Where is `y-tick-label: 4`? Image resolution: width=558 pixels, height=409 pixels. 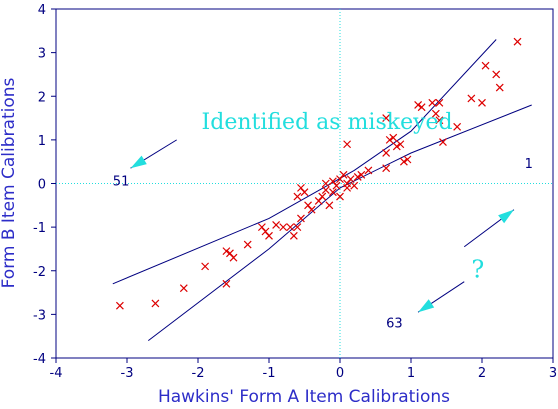 y-tick-label: 4 is located at coordinates (42, 10).